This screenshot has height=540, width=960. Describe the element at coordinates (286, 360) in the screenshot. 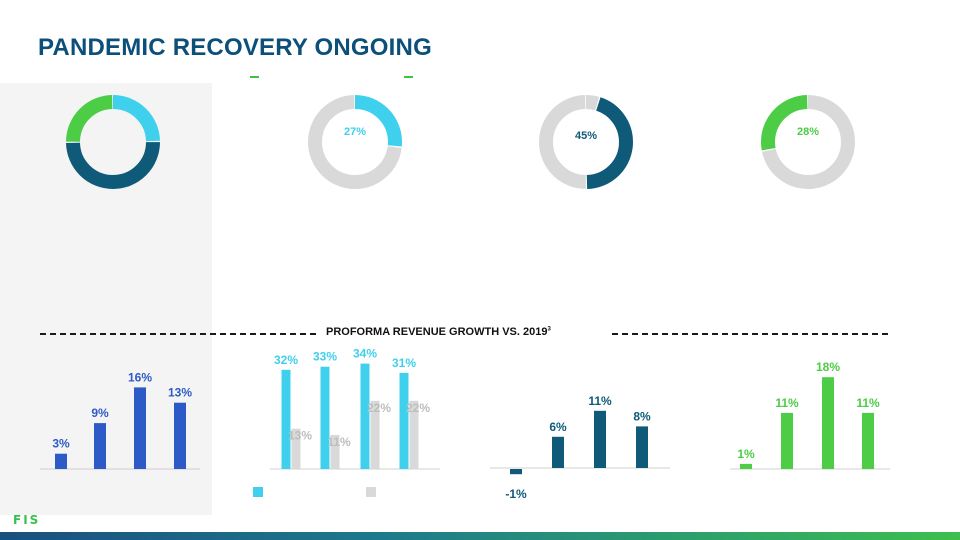

I see `chart-2-label-1-1: 32%` at that location.